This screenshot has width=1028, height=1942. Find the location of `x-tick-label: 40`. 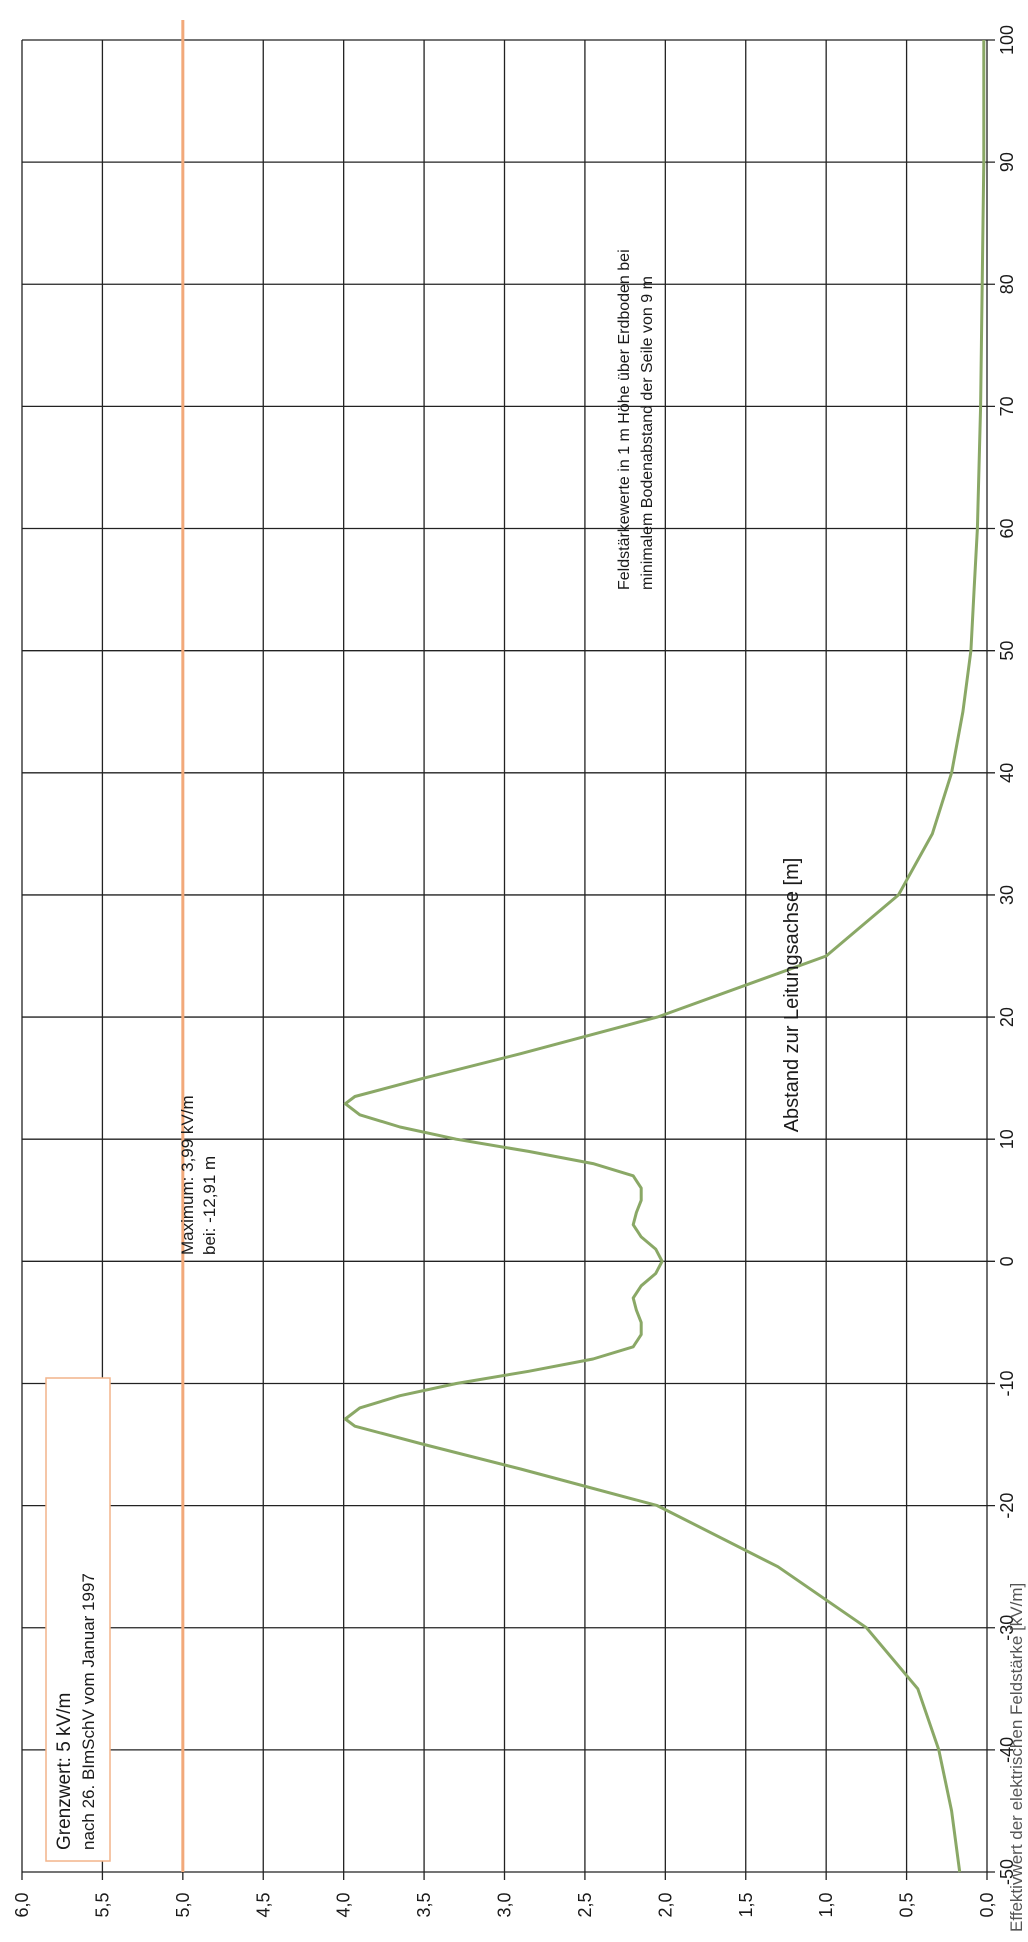

x-tick-label: 40 is located at coordinates (1007, 773).